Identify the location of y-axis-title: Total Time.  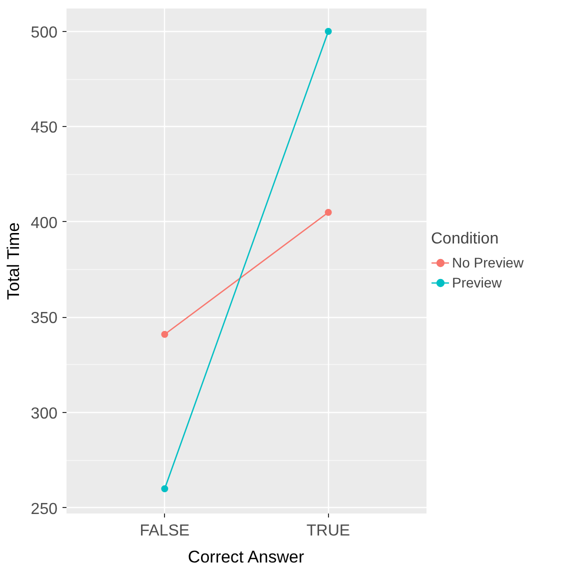
(13, 261).